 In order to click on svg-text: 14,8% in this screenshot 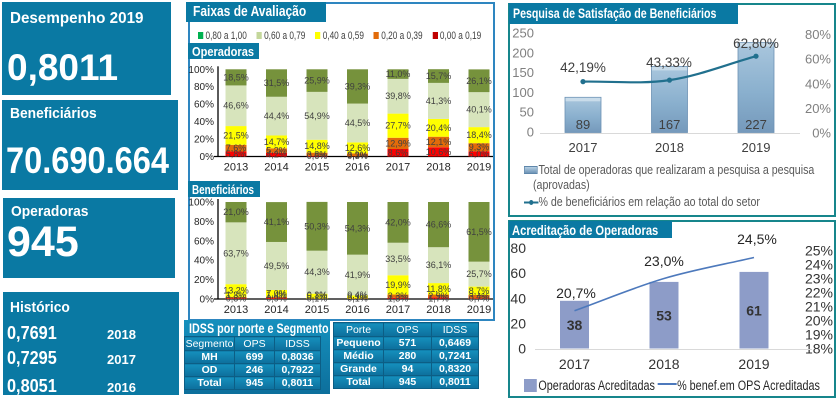, I will do `click(317, 146)`.